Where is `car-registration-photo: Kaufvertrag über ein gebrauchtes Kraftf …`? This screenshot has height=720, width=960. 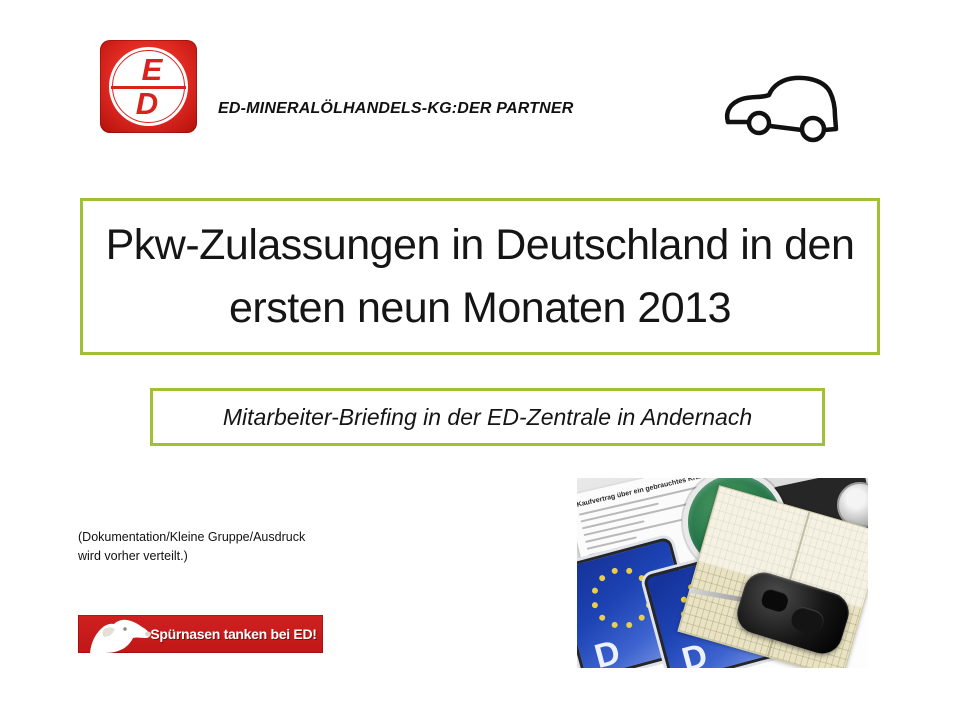
car-registration-photo: Kaufvertrag über ein gebrauchtes Kraftf … is located at coordinates (722, 573).